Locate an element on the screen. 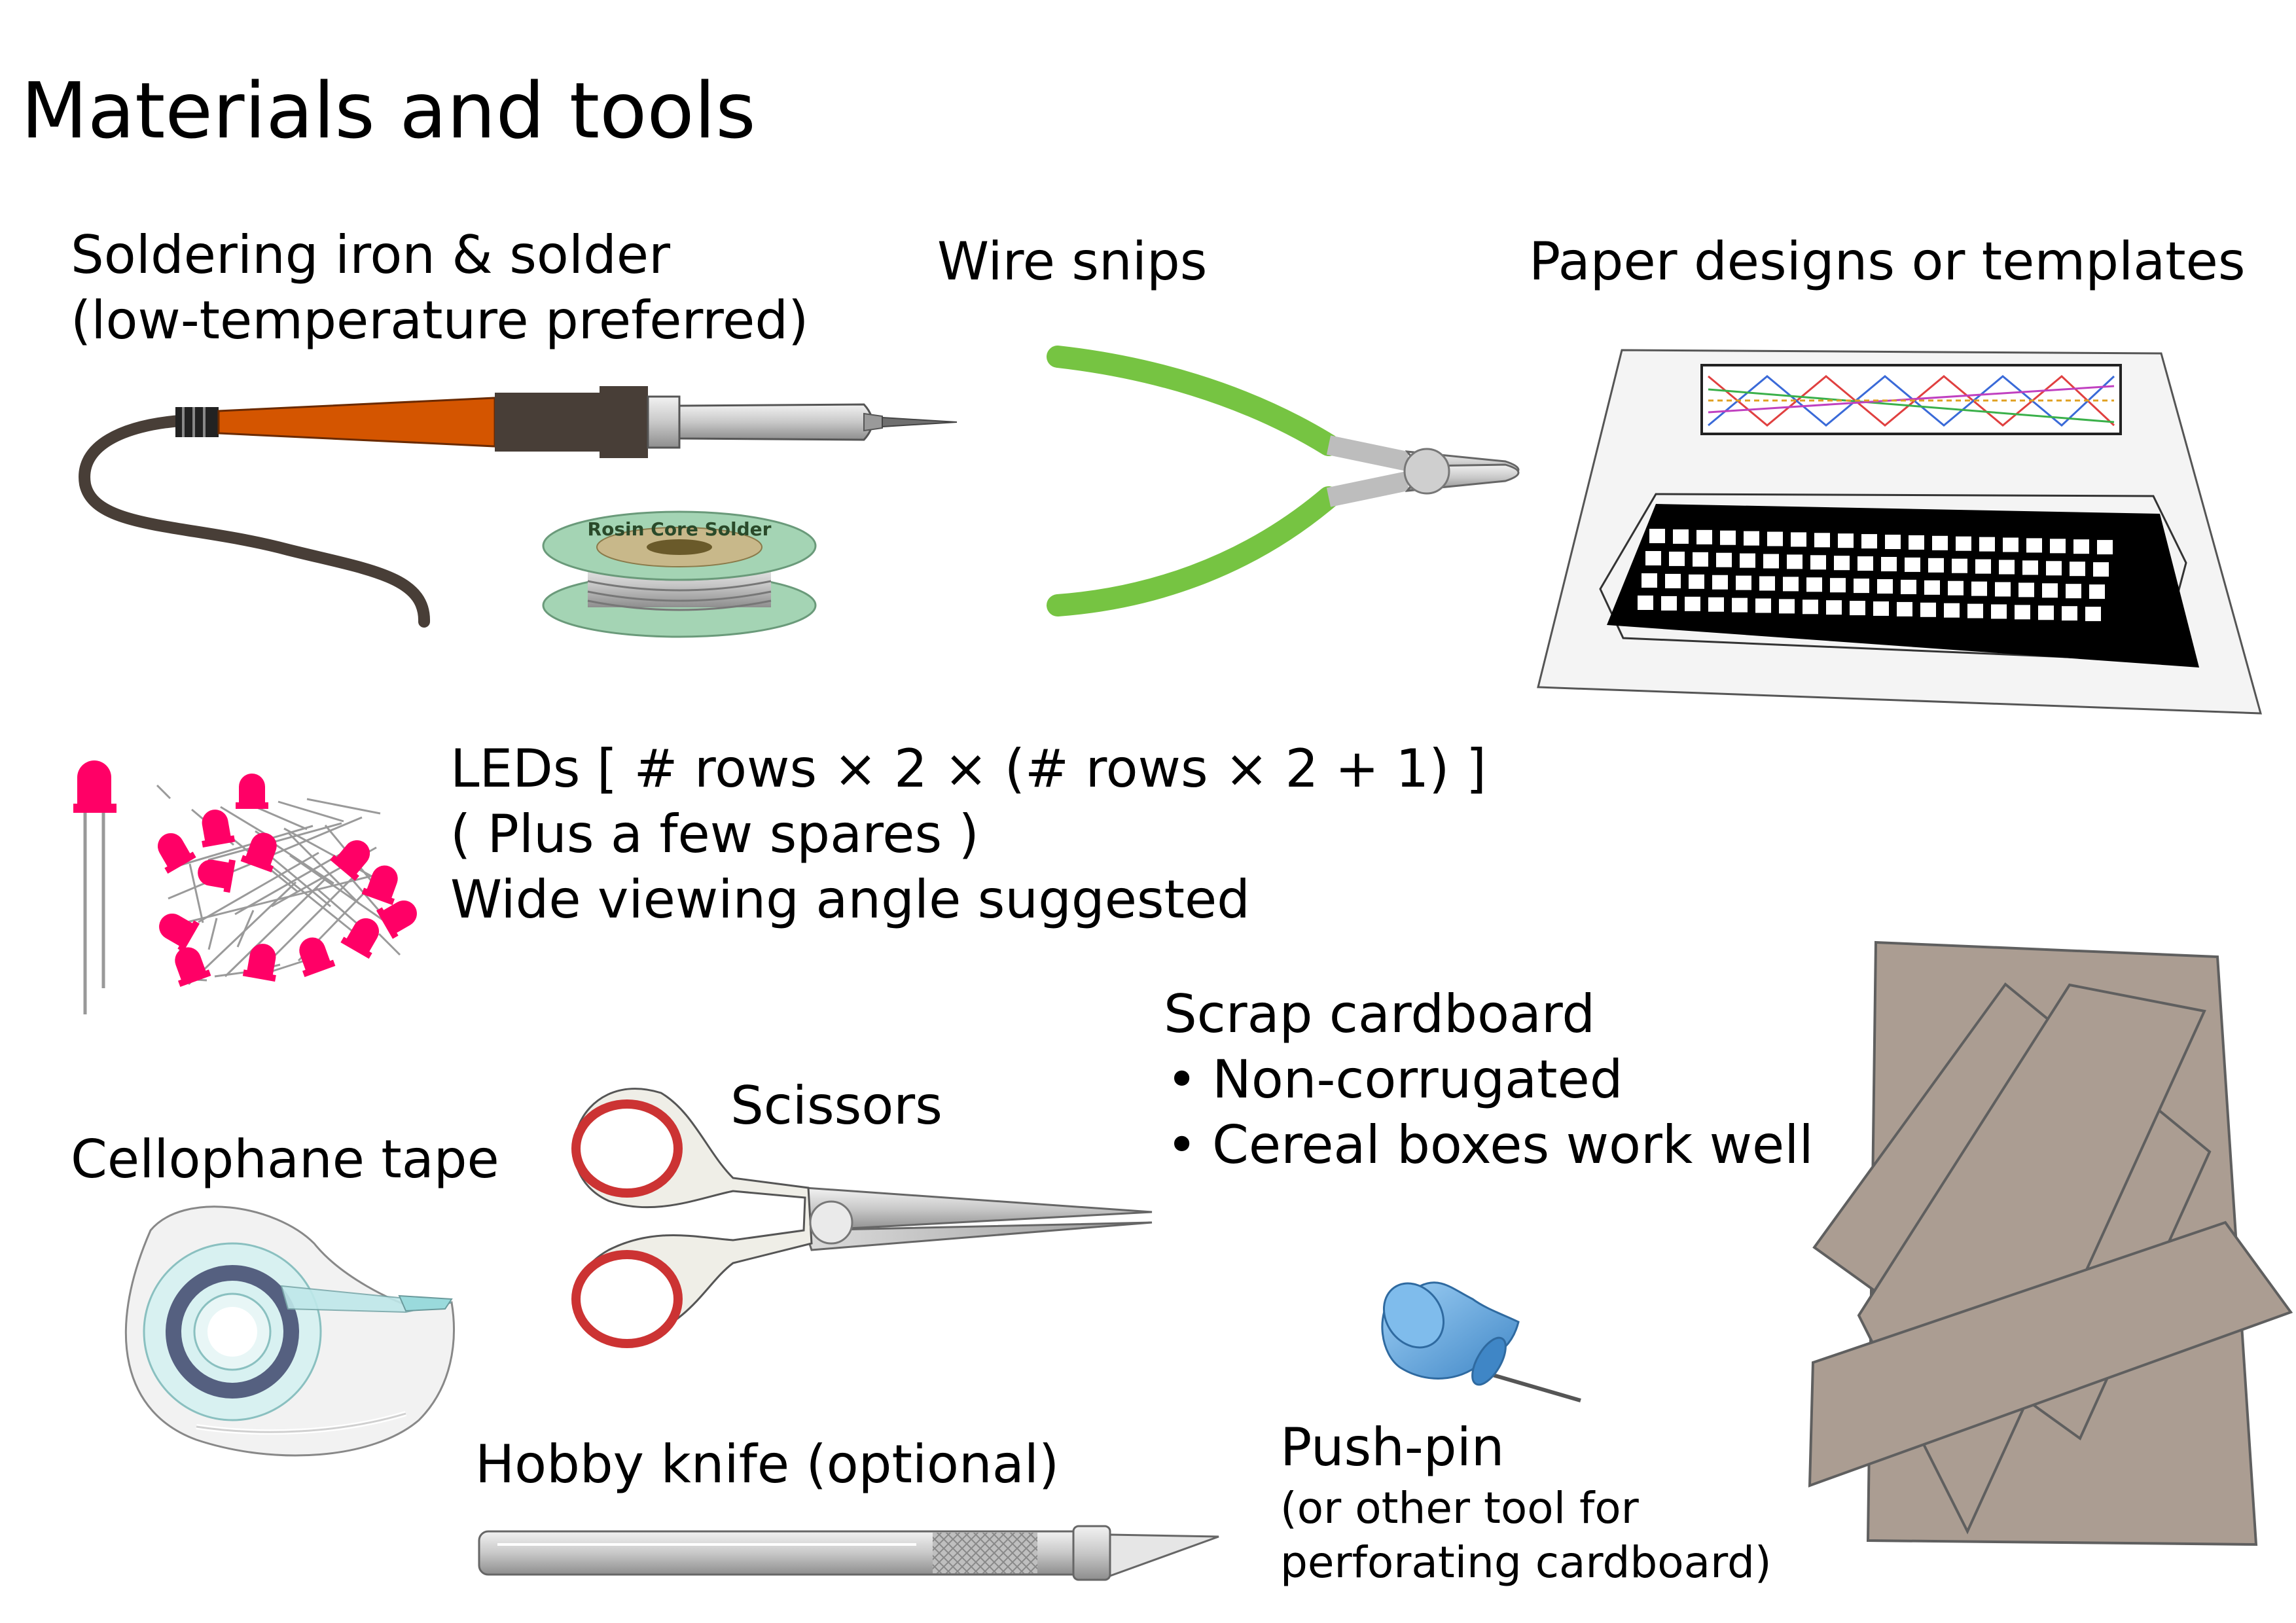  push-pin-note-line1: (or other tool for is located at coordinates (1459, 1508).